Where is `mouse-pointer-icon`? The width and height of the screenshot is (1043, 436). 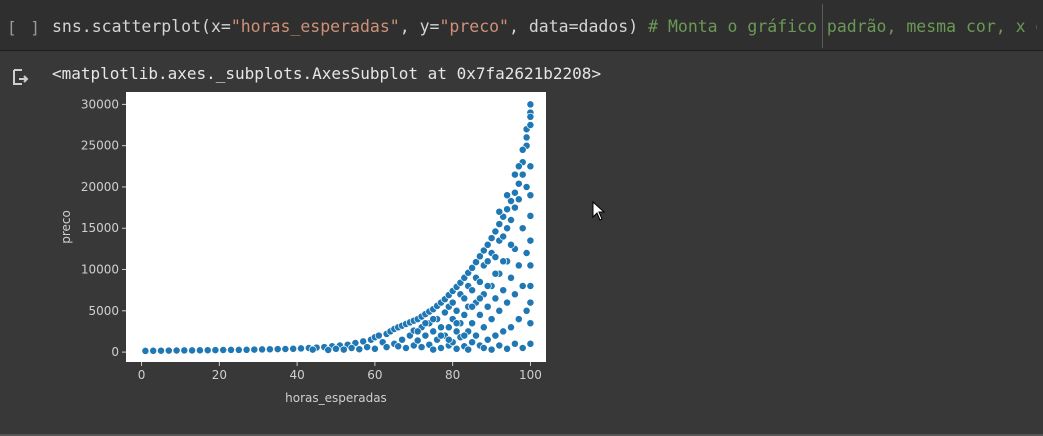 mouse-pointer-icon is located at coordinates (599, 211).